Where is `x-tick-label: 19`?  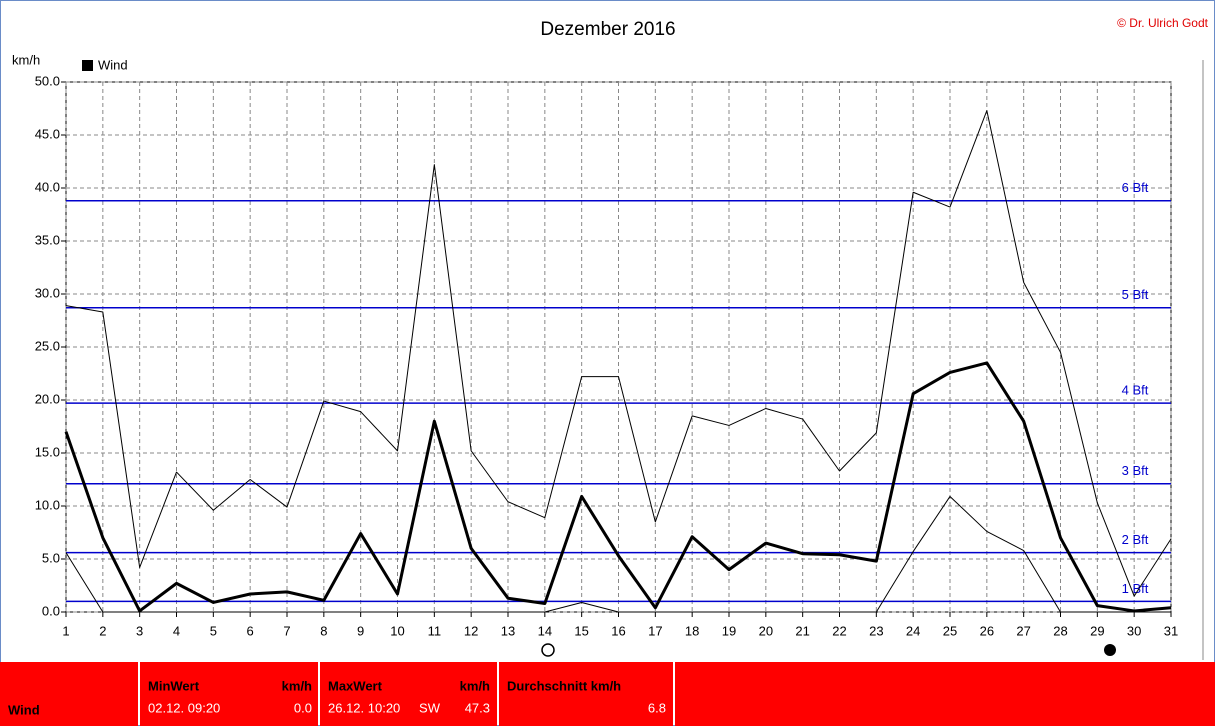
x-tick-label: 19 is located at coordinates (729, 630).